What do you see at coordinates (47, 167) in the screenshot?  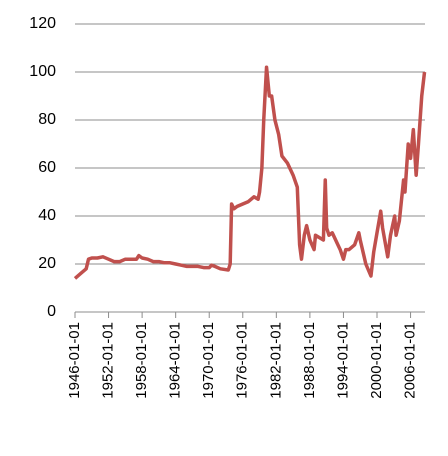 I see `y-tick-label: 60` at bounding box center [47, 167].